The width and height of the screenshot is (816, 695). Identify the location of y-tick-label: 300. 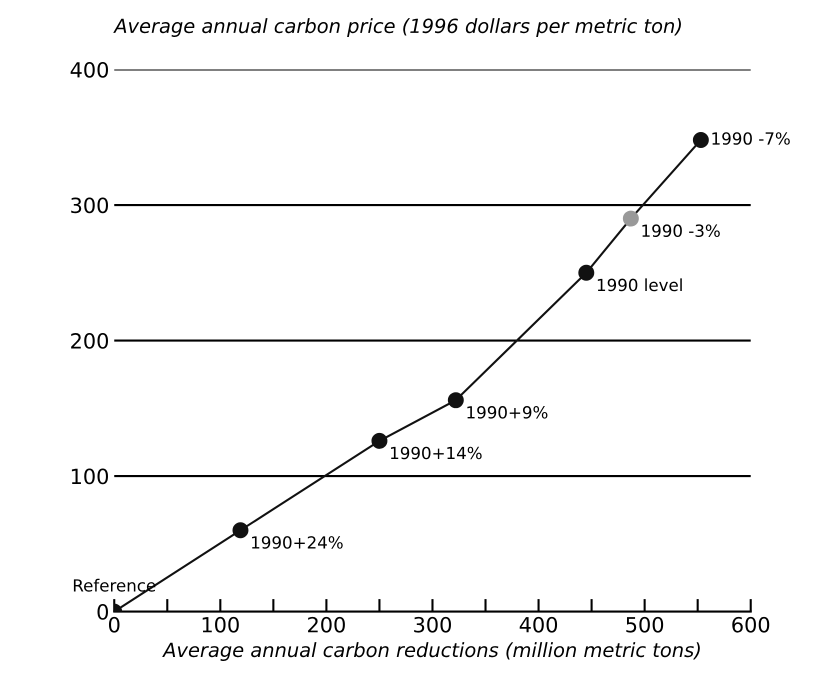
(89, 205).